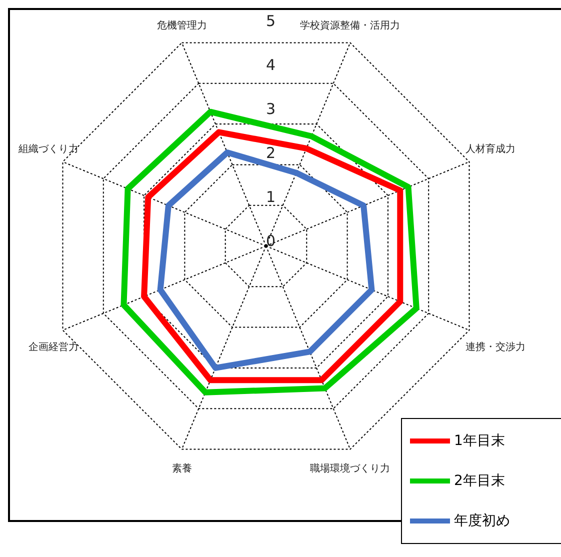  I want to click on legend-label: 1年目末, so click(479, 441).